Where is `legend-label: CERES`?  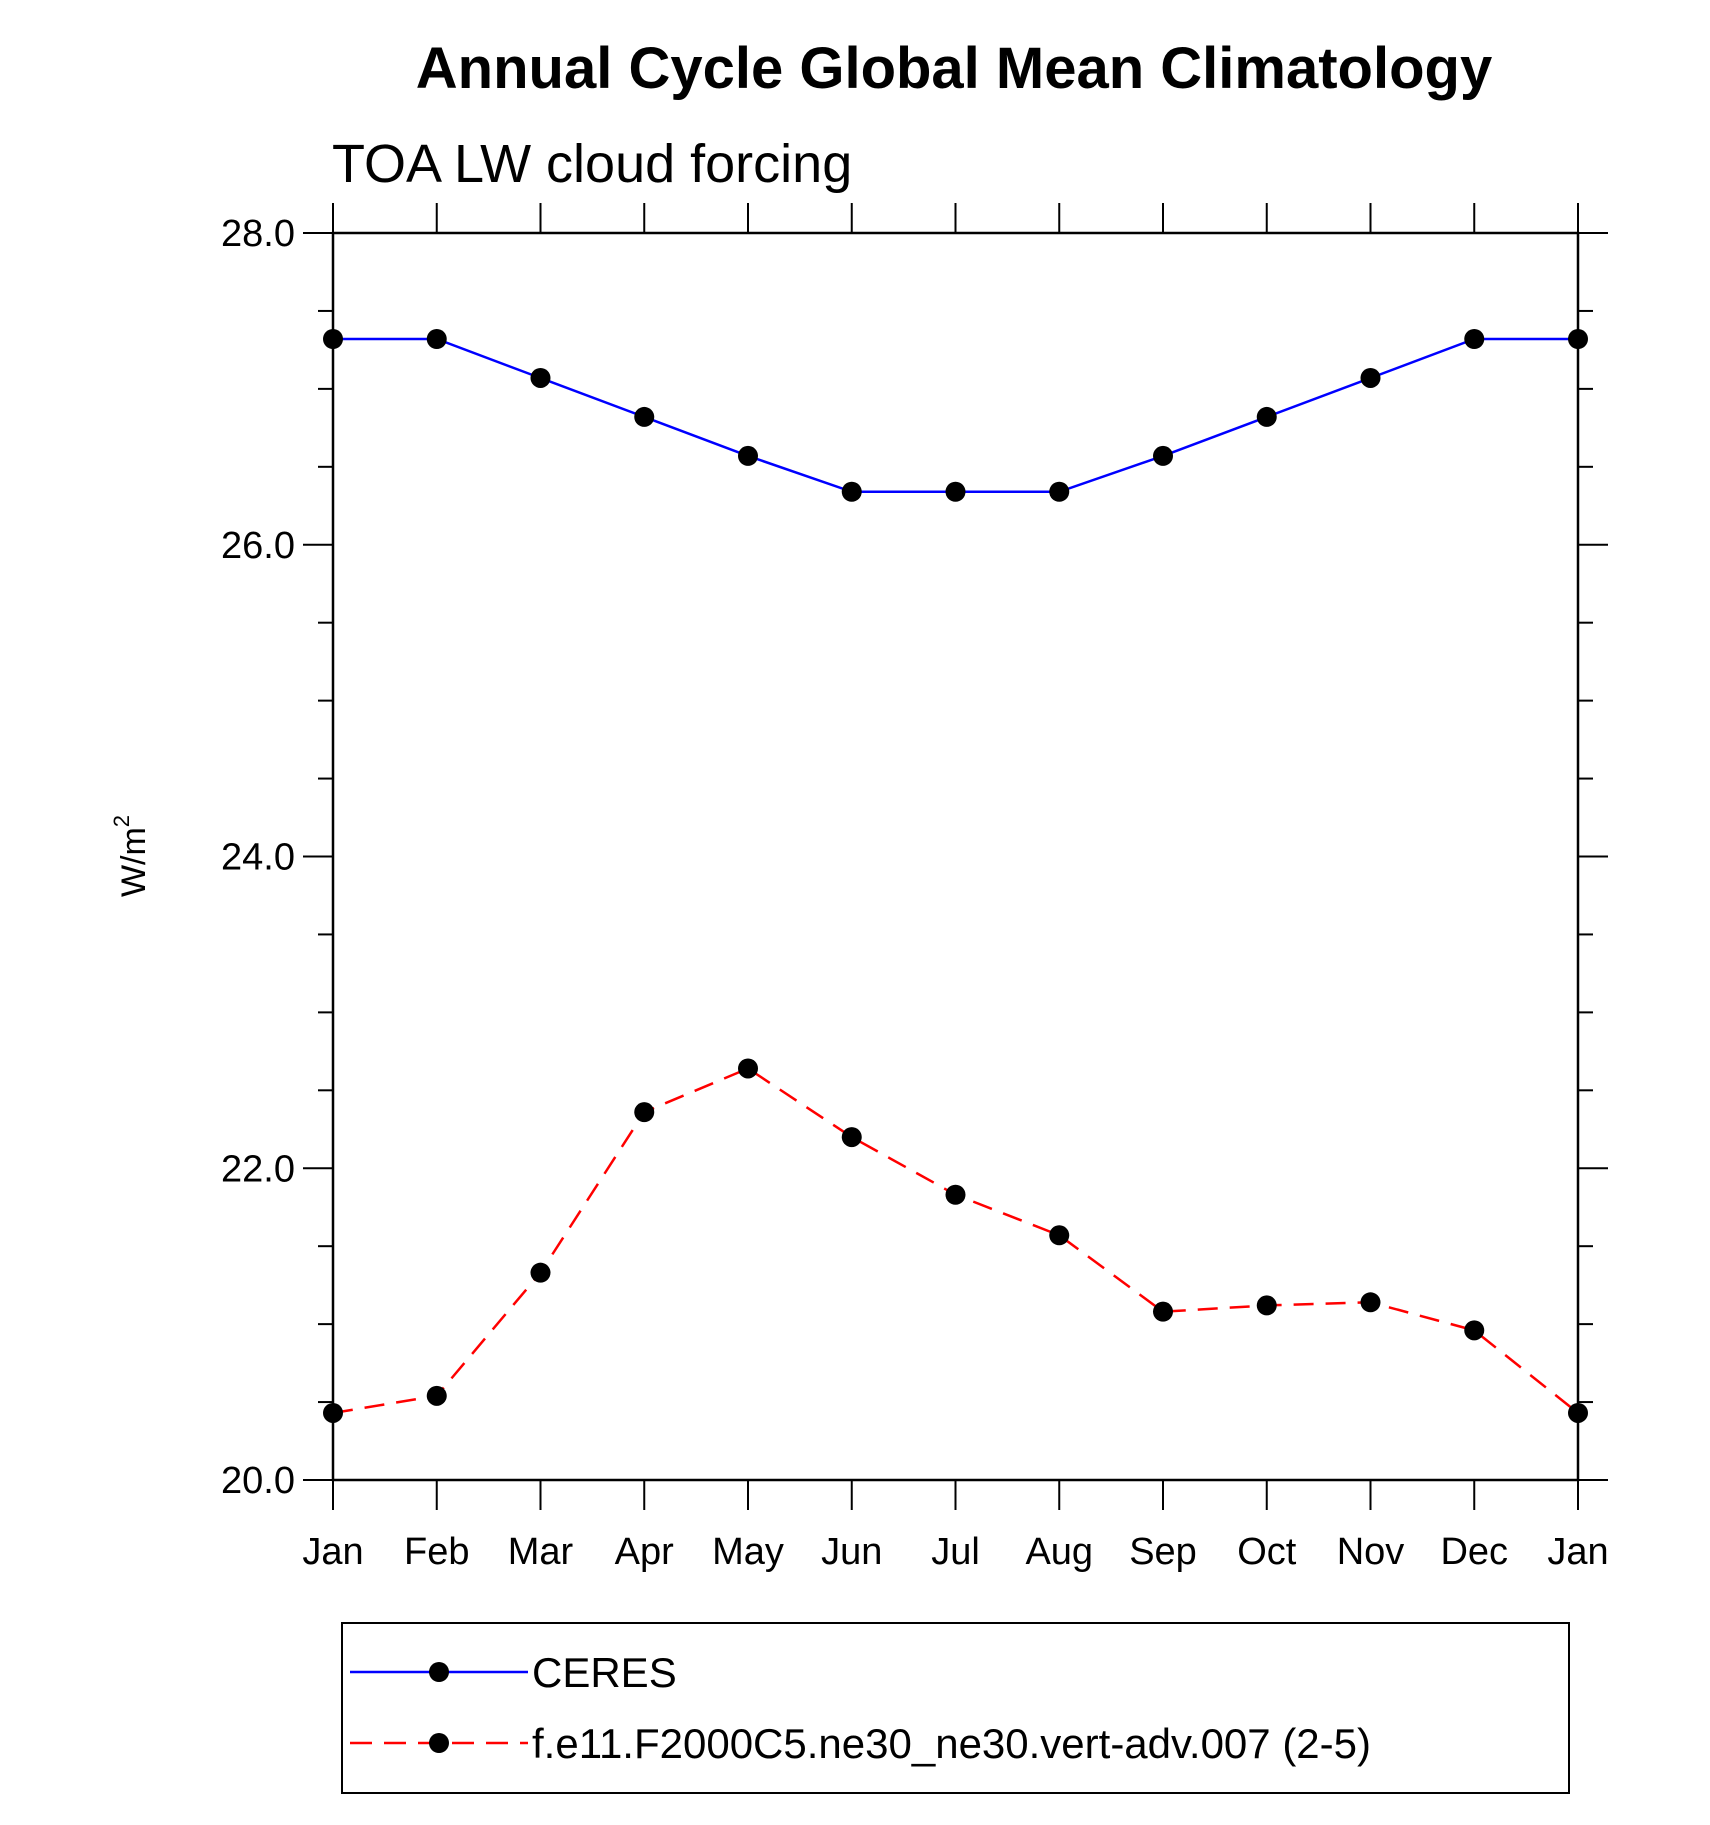
legend-label: CERES is located at coordinates (604, 1672).